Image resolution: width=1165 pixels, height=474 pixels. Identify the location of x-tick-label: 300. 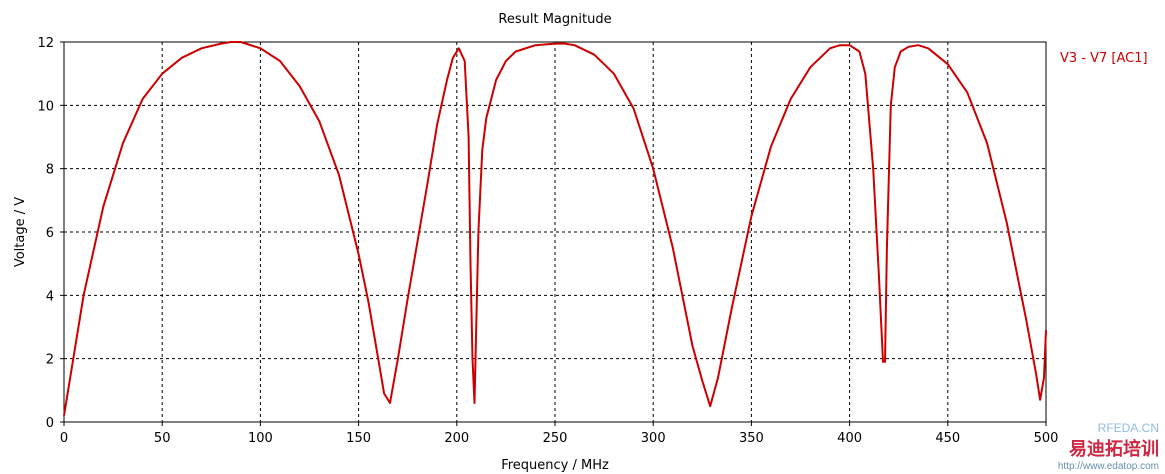
(653, 438).